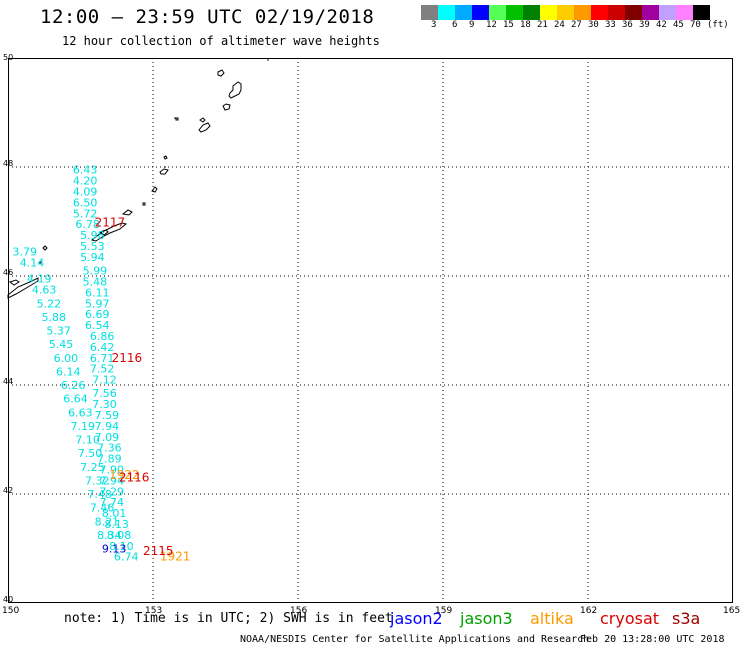  Describe the element at coordinates (97, 325) in the screenshot. I see `swh-label-jason2: 6.54` at that location.